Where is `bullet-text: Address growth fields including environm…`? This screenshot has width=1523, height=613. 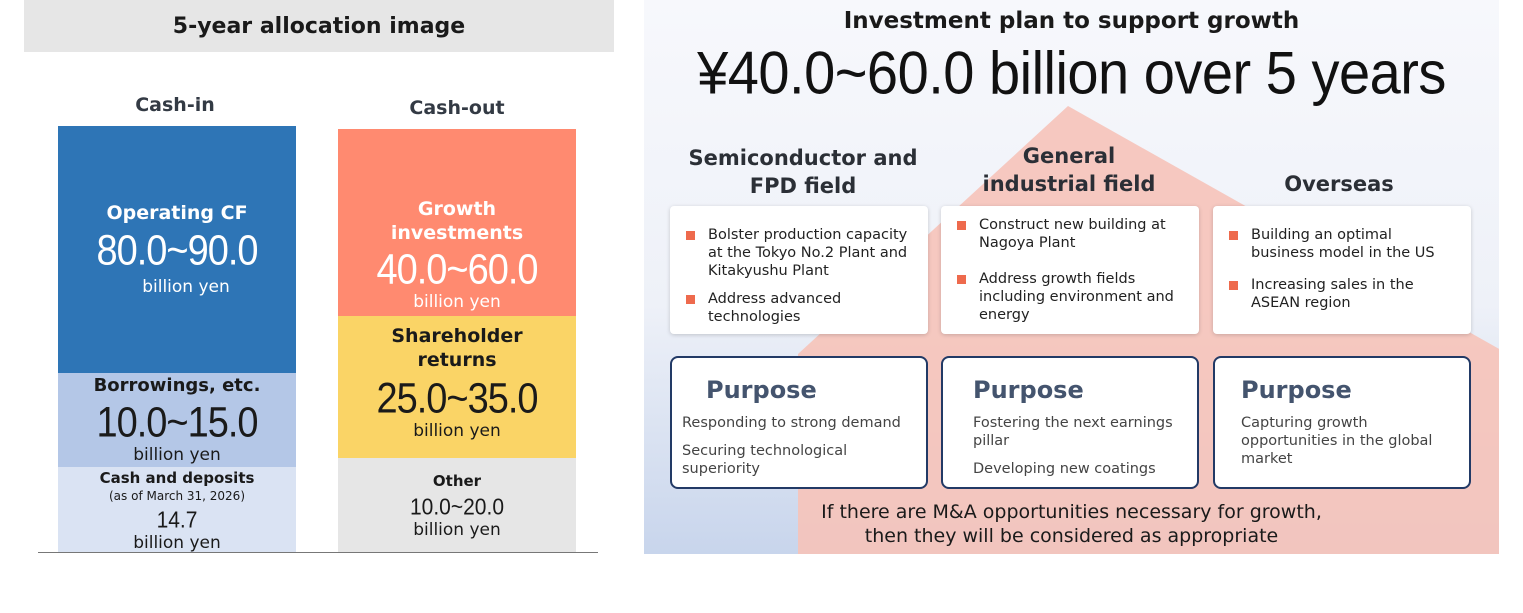 bullet-text: Address growth fields including environm… is located at coordinates (1076, 297).